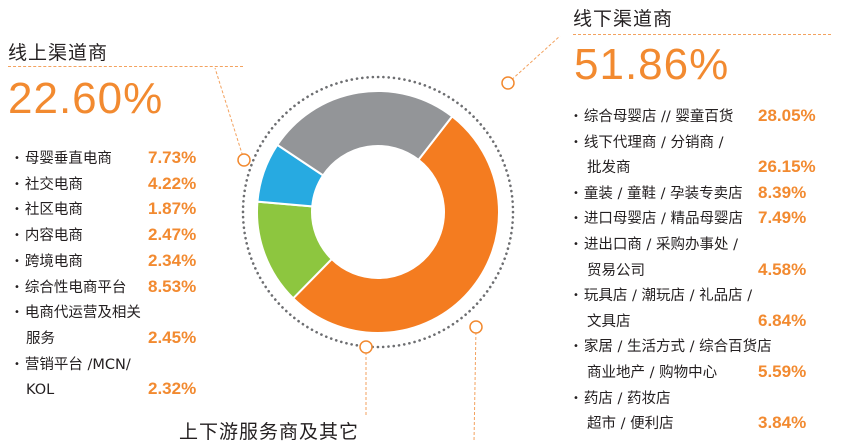 The image size is (843, 444). Describe the element at coordinates (40, 338) in the screenshot. I see `online-item-label: 服务` at that location.